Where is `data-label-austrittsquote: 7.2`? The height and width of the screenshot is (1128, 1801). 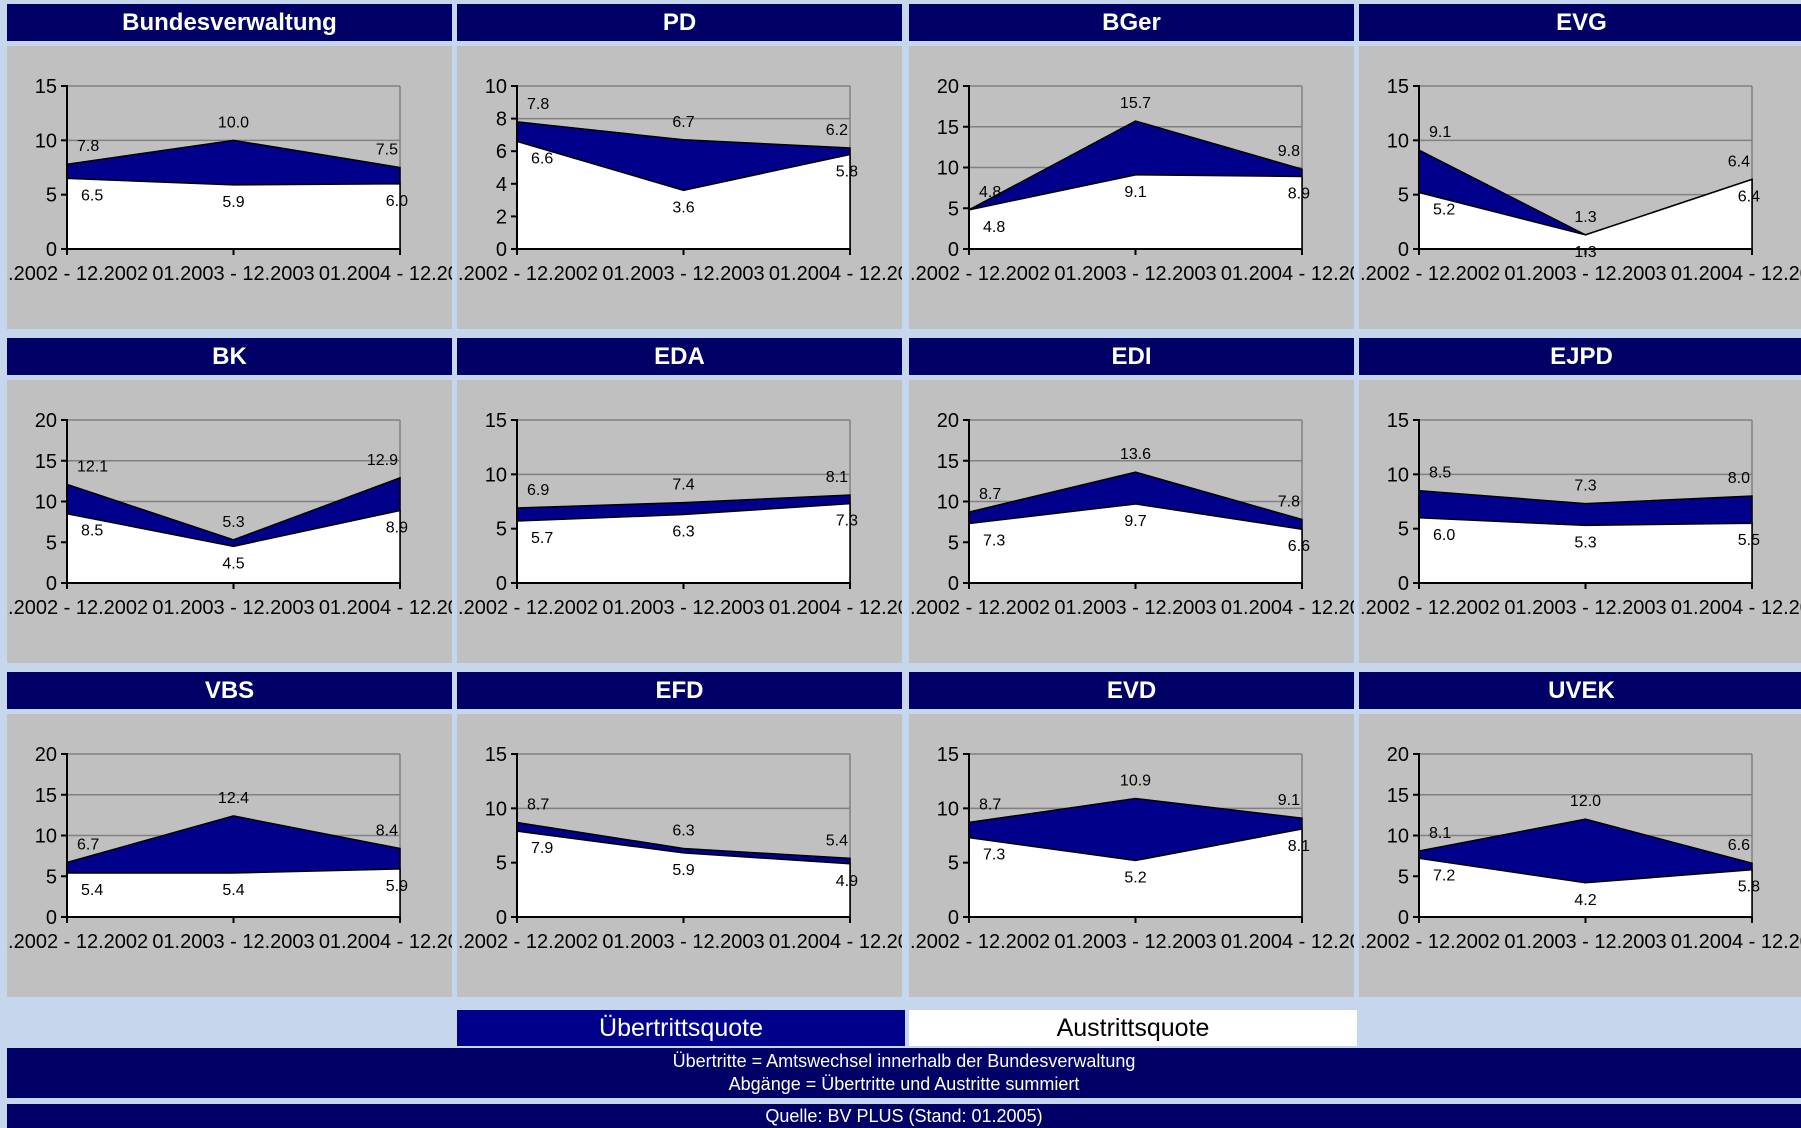 data-label-austrittsquote: 7.2 is located at coordinates (1444, 875).